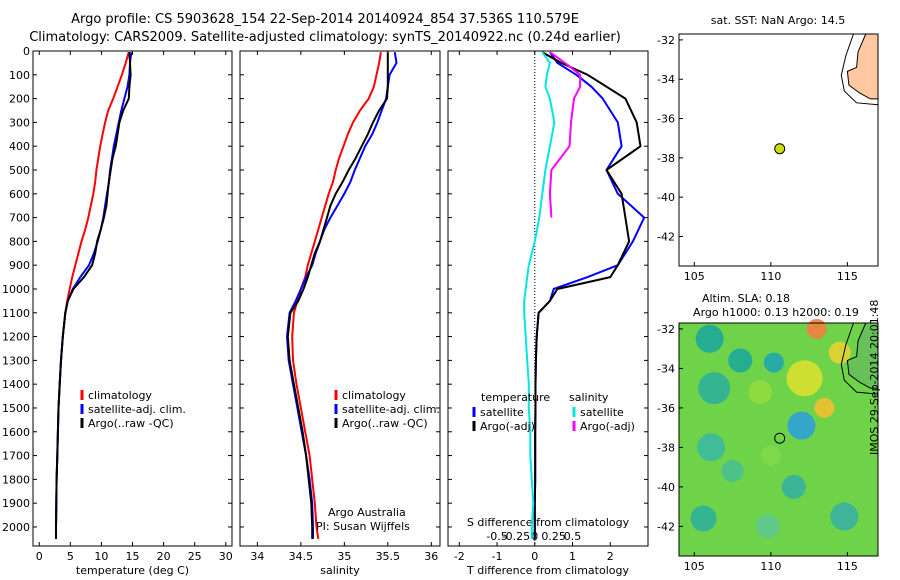 The width and height of the screenshot is (900, 580). Describe the element at coordinates (573, 536) in the screenshot. I see `s-tick-label: 0.5` at that location.